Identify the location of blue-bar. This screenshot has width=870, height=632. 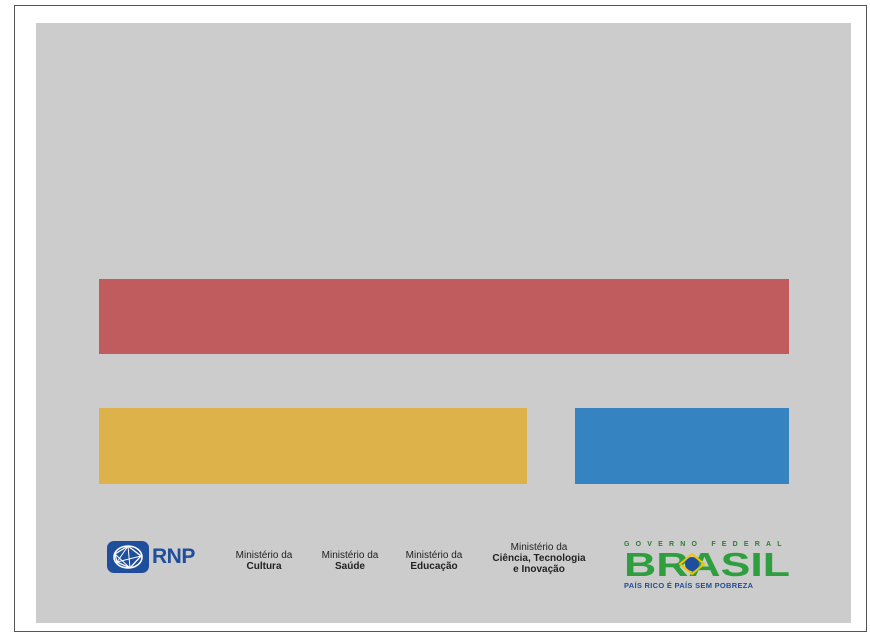
(682, 446).